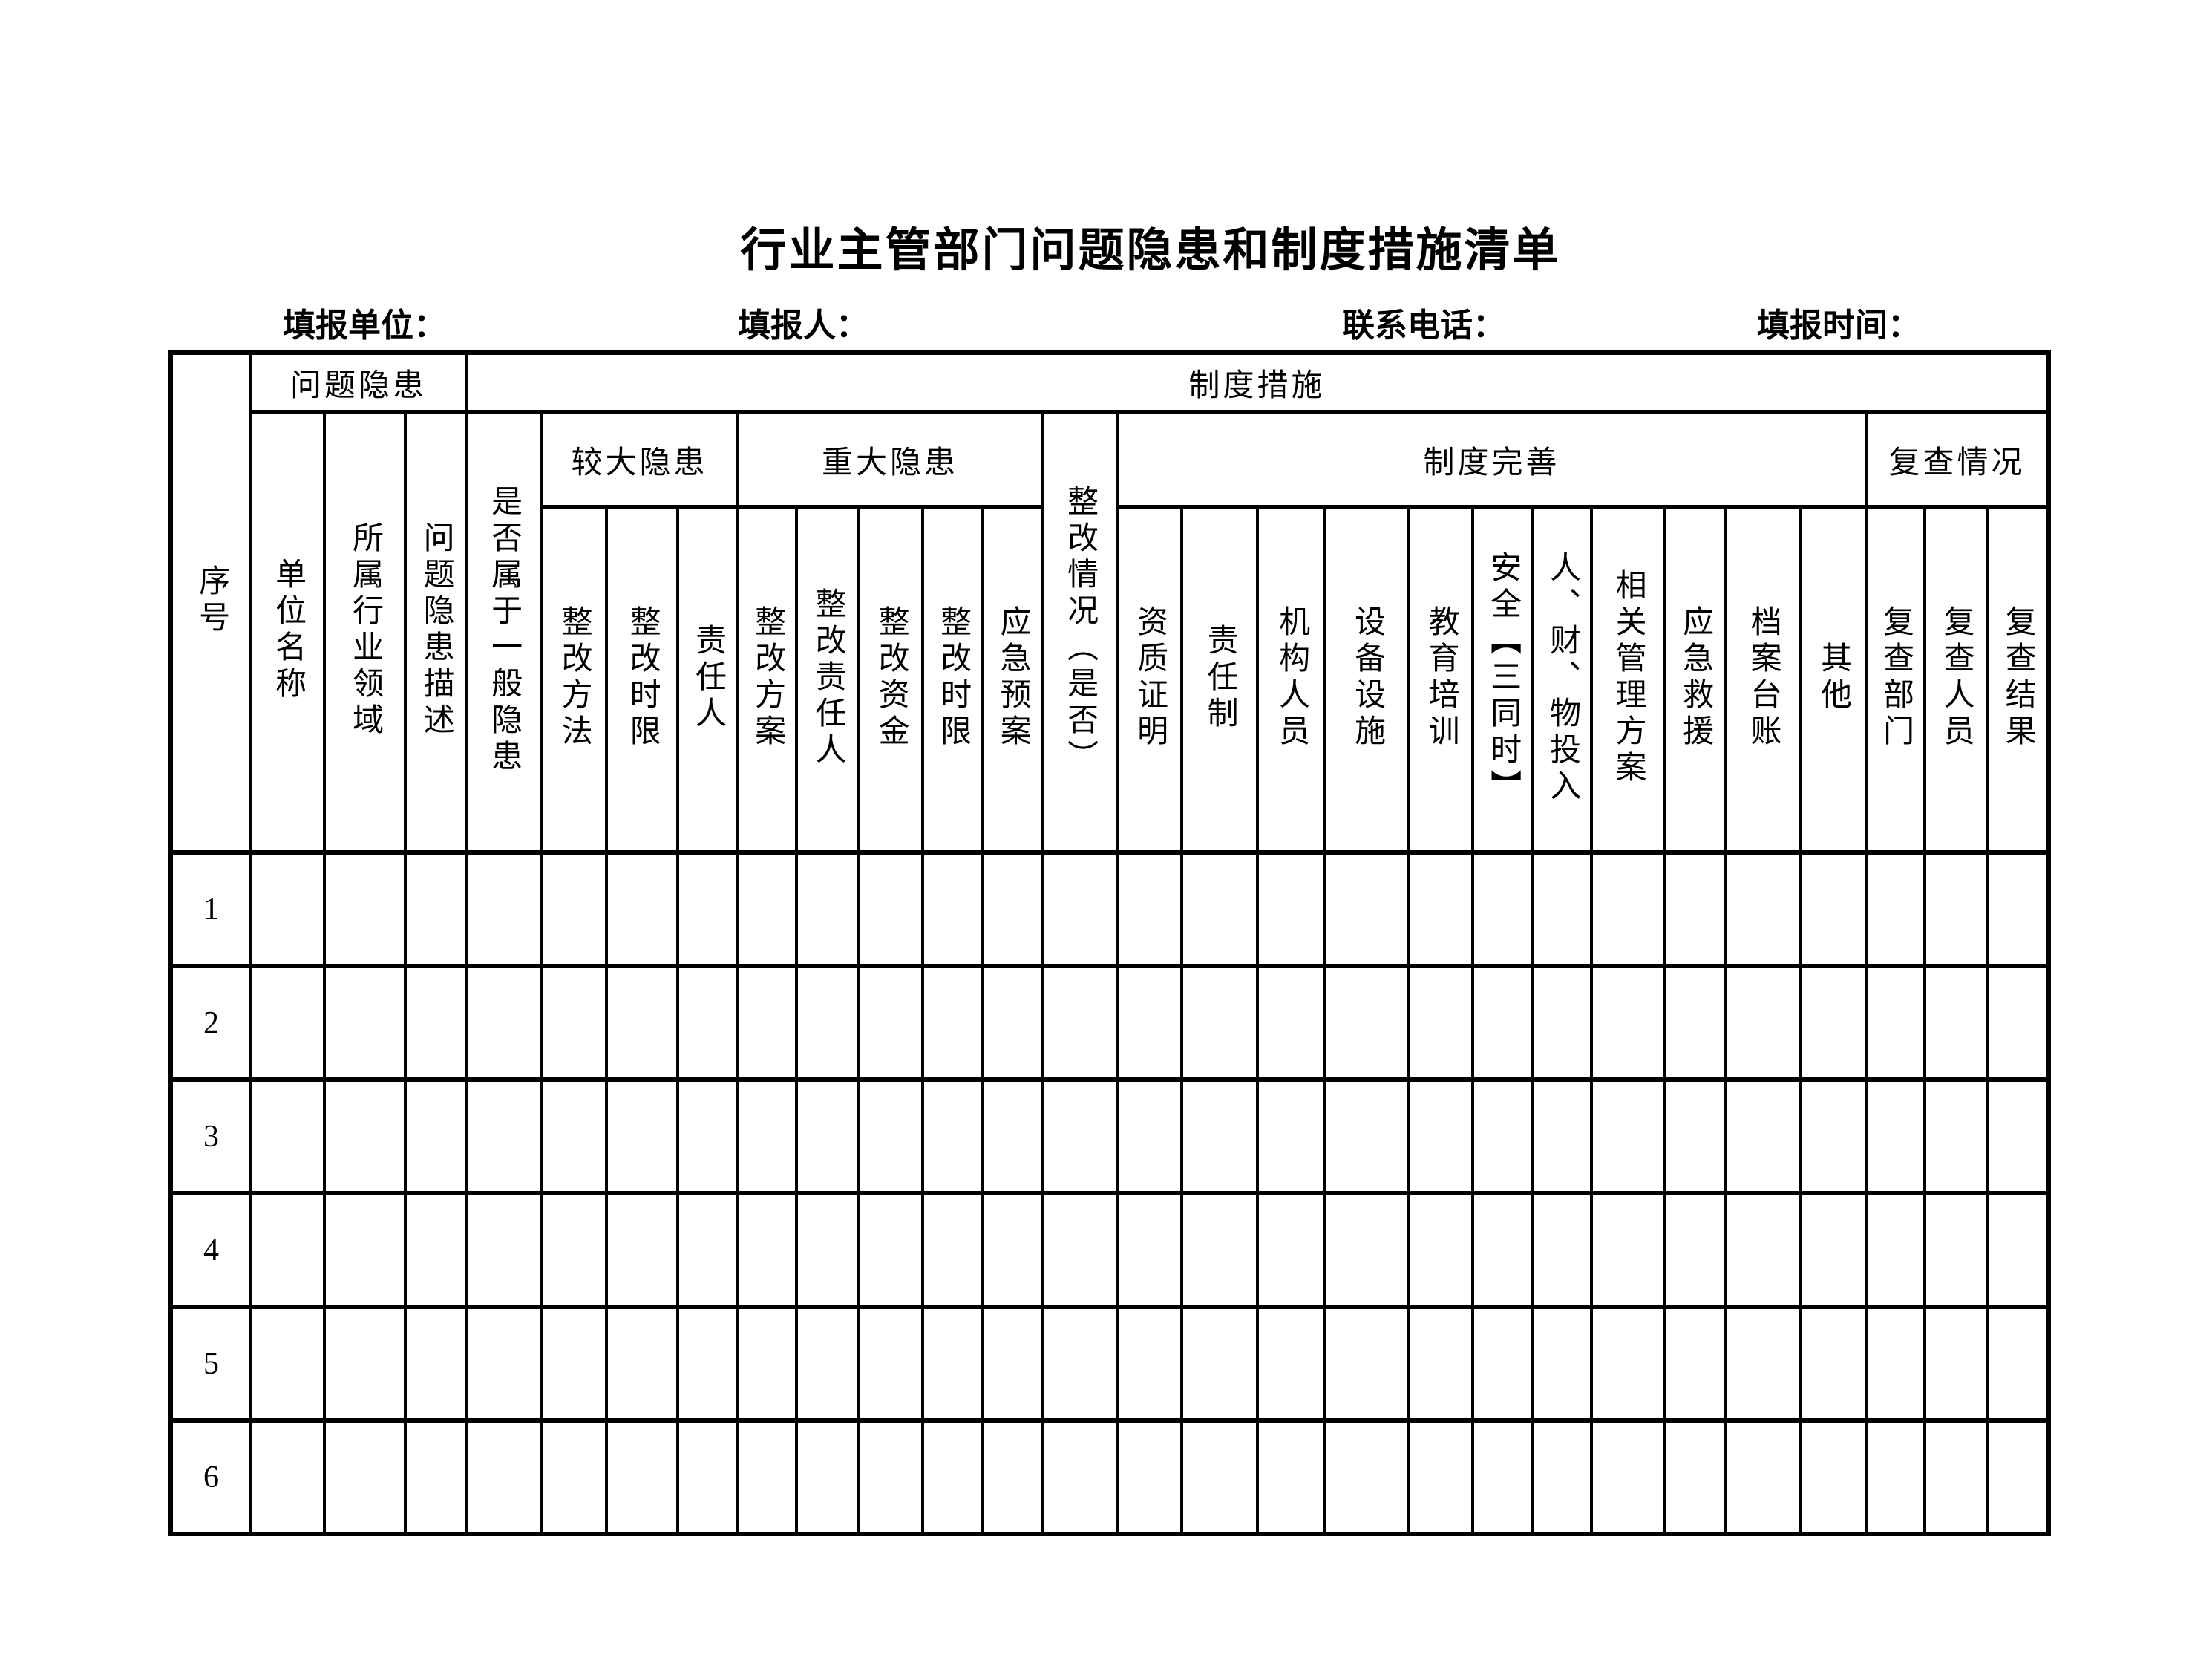 The height and width of the screenshot is (1658, 2212). I want to click on col-header-other: 其他, so click(1833, 680).